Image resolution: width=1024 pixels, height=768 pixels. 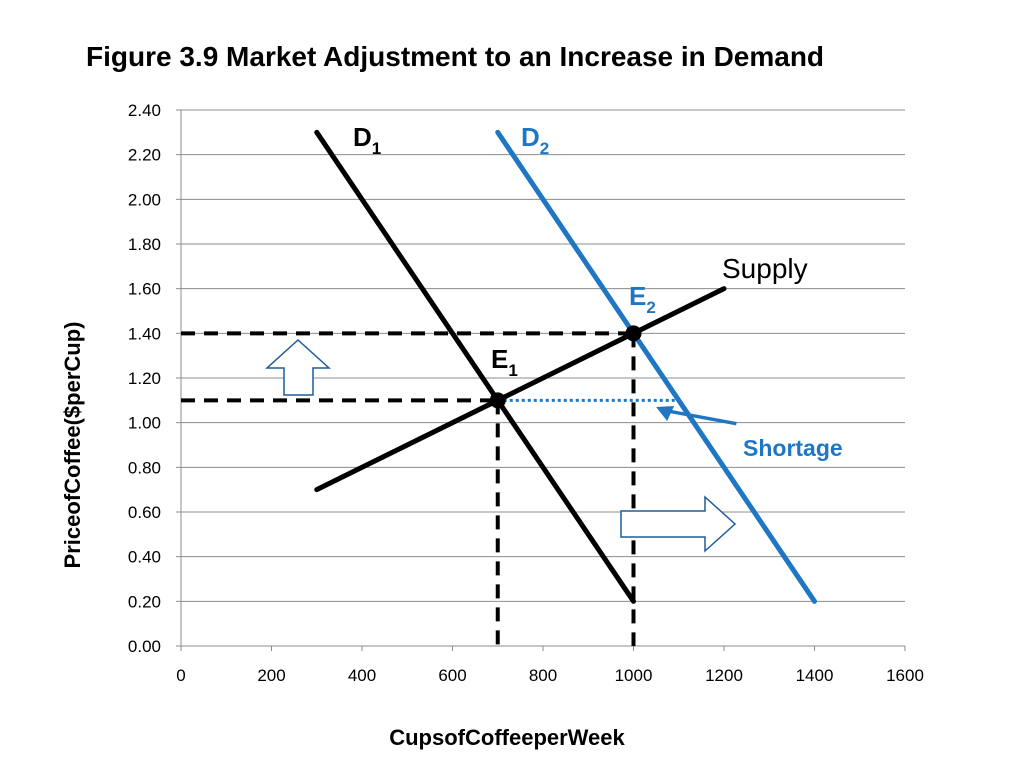 What do you see at coordinates (507, 737) in the screenshot?
I see `x-axis-label: Cups of Coffee per Week` at bounding box center [507, 737].